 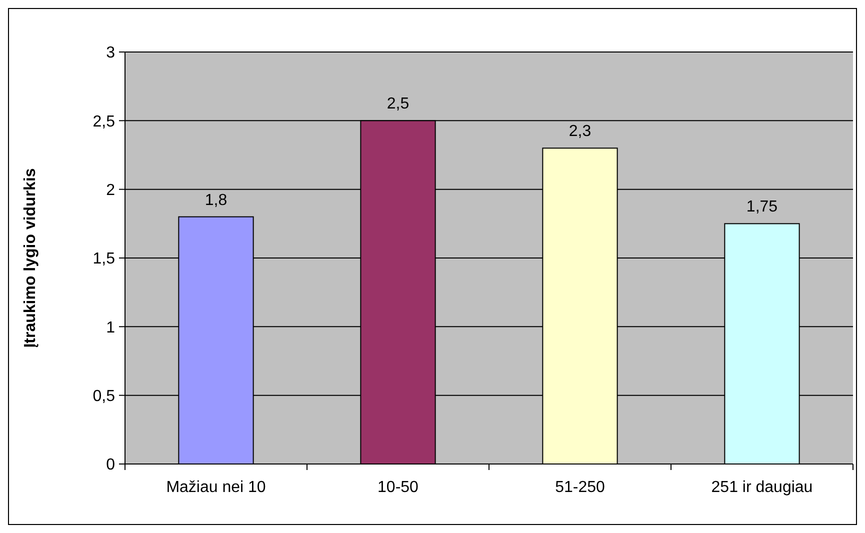 I want to click on data-label: 2,5, so click(x=398, y=104).